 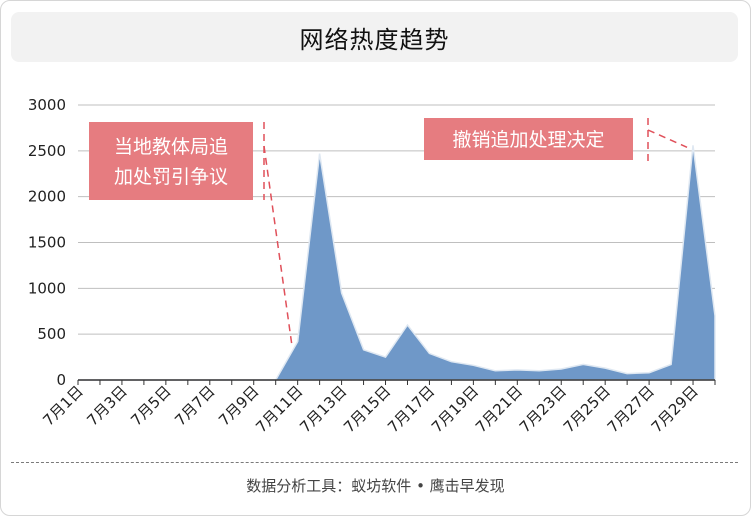 I want to click on x-tick-label: 7月1日, so click(x=62, y=405).